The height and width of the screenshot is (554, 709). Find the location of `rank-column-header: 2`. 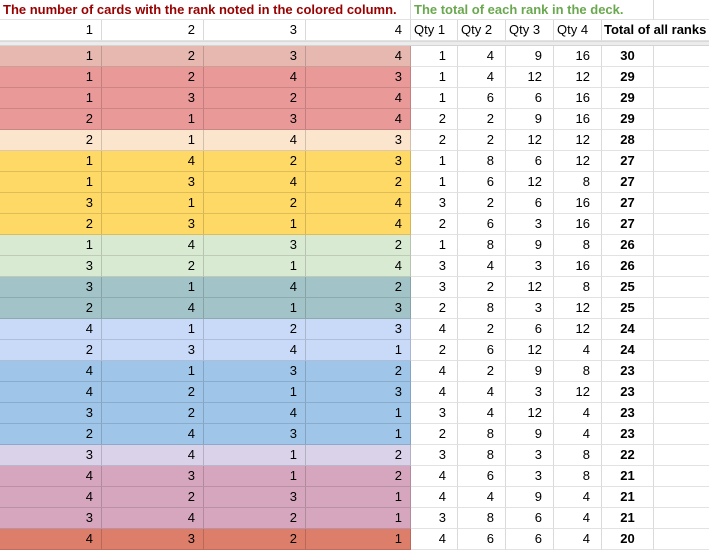

rank-column-header: 2 is located at coordinates (153, 30).